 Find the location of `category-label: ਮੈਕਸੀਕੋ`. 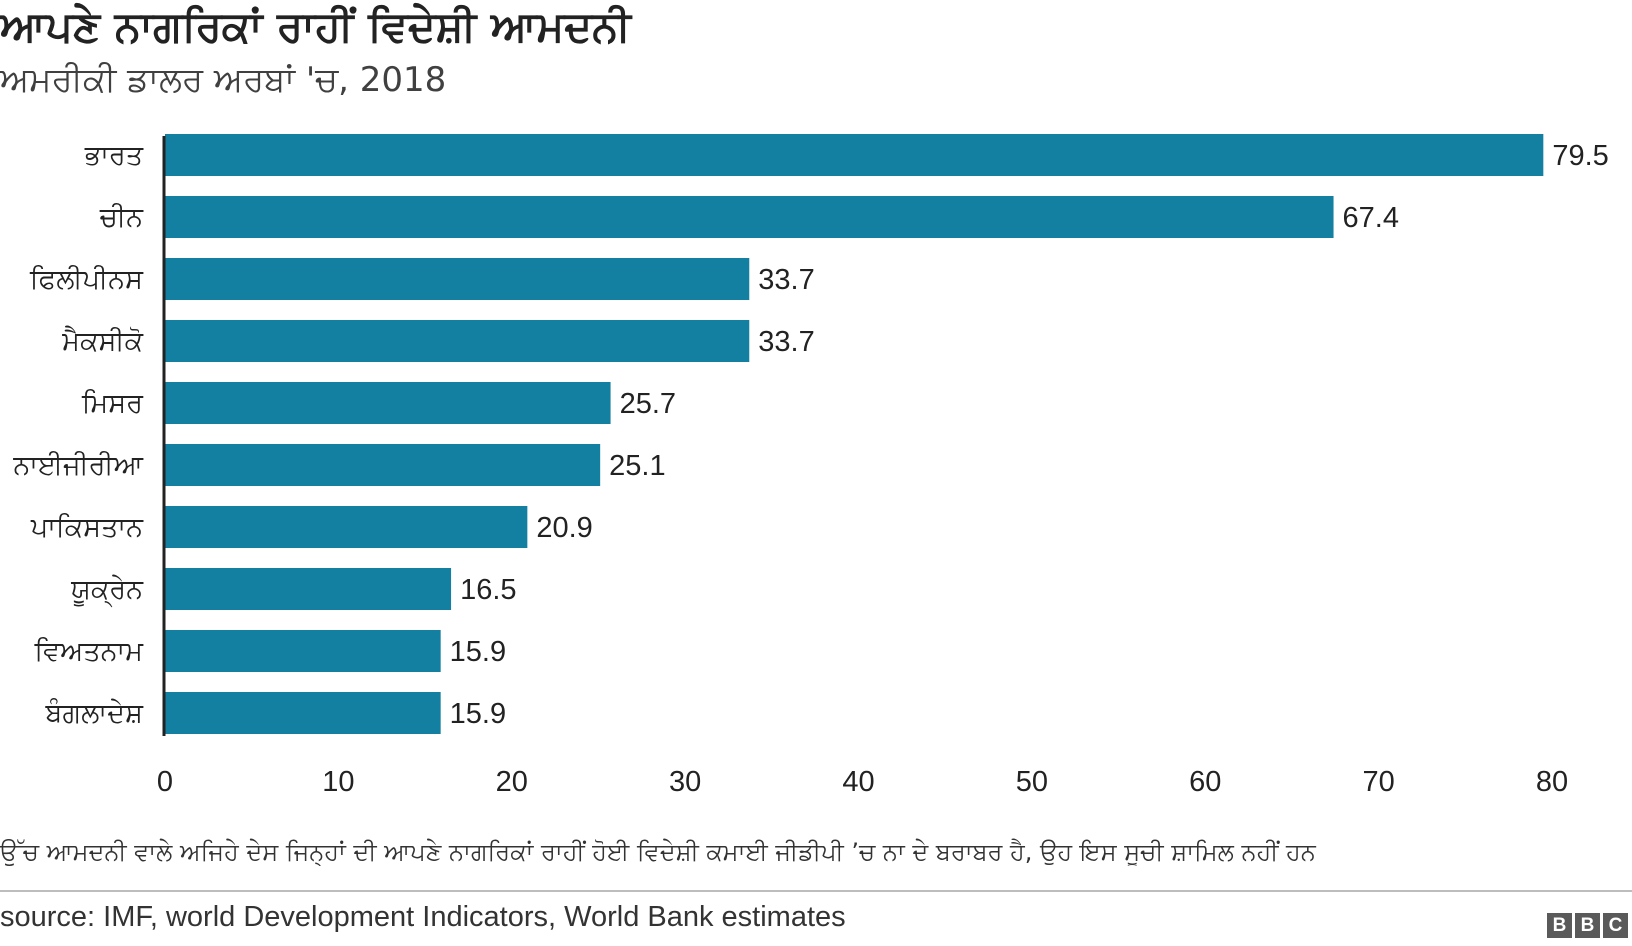

category-label: ਮੈਕਸੀਕੋ is located at coordinates (102, 341).